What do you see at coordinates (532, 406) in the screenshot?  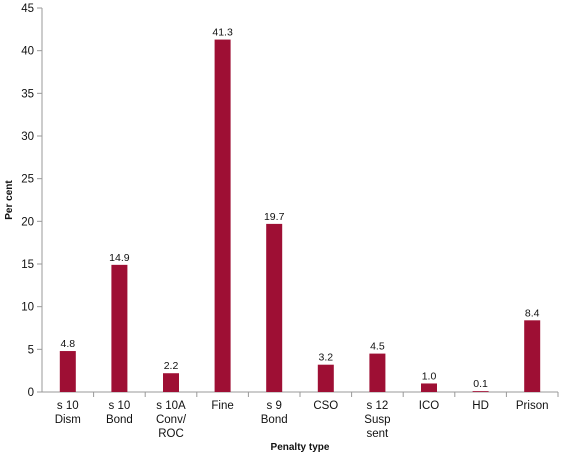 I see `x-tick-label: Prison` at bounding box center [532, 406].